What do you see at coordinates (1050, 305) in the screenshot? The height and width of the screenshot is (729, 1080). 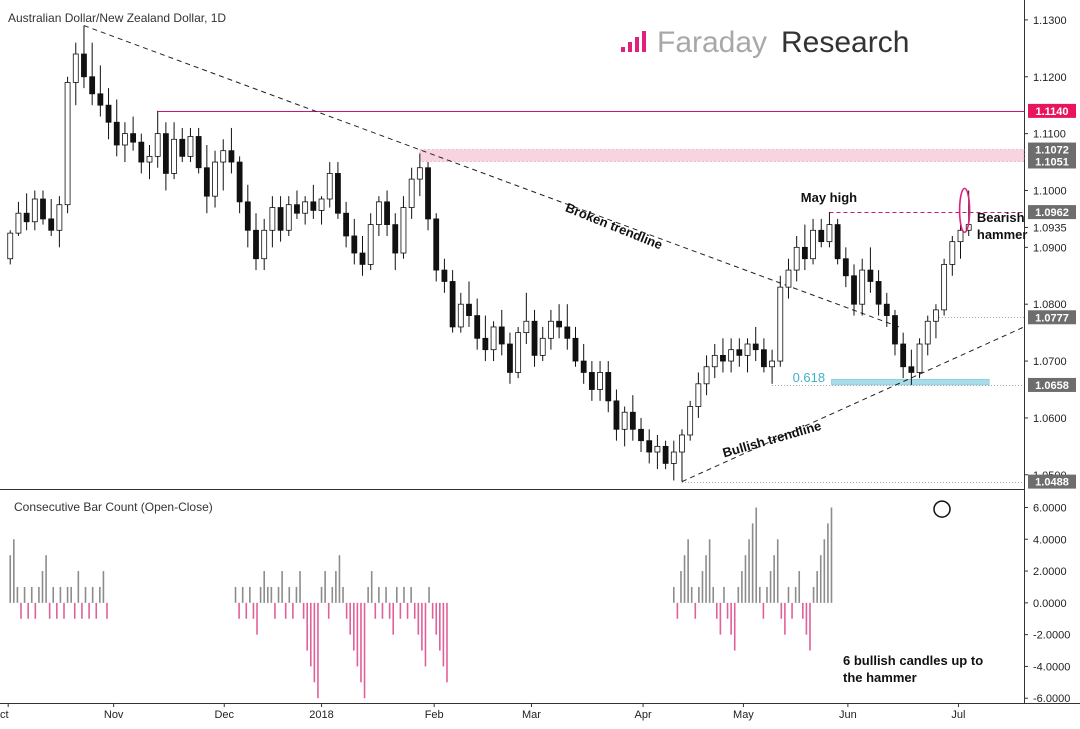 I see `y-tick-label: 1.0800` at bounding box center [1050, 305].